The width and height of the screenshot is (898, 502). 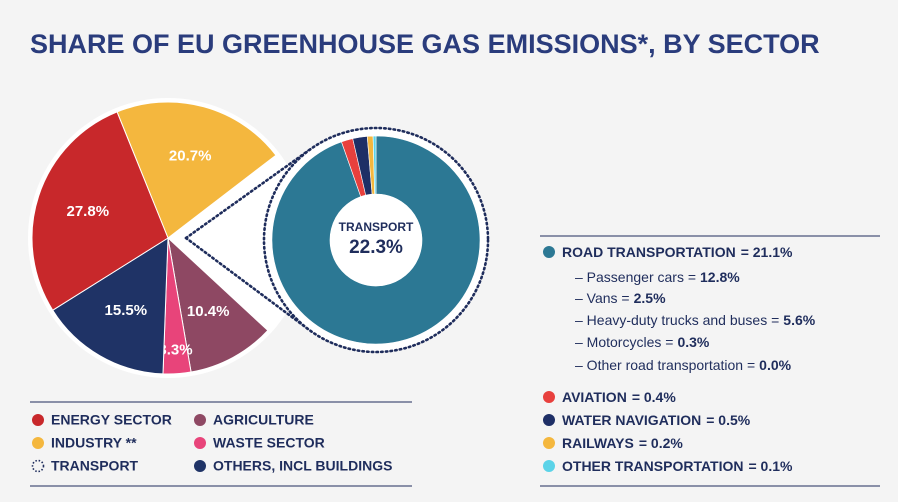 What do you see at coordinates (631, 420) in the screenshot?
I see `legend-name: WATER NAVIGATION` at bounding box center [631, 420].